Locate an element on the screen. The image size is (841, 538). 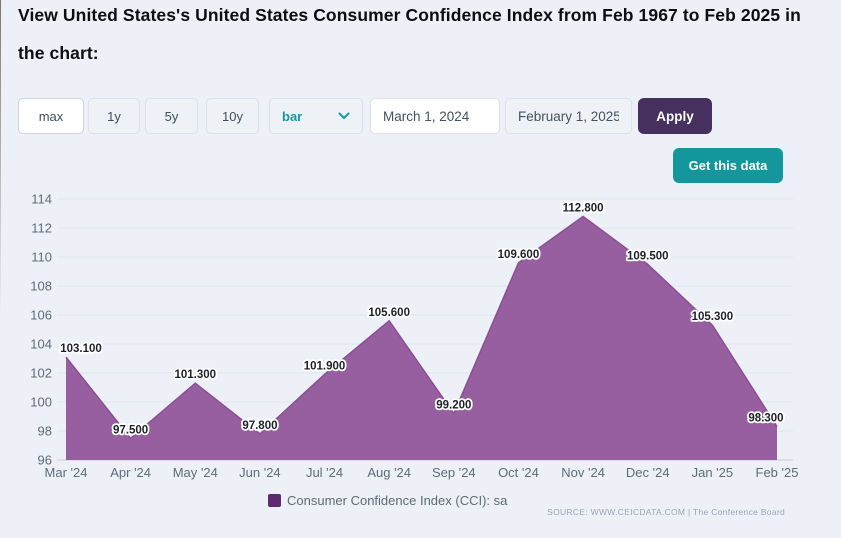
apply-button: Apply is located at coordinates (675, 116).